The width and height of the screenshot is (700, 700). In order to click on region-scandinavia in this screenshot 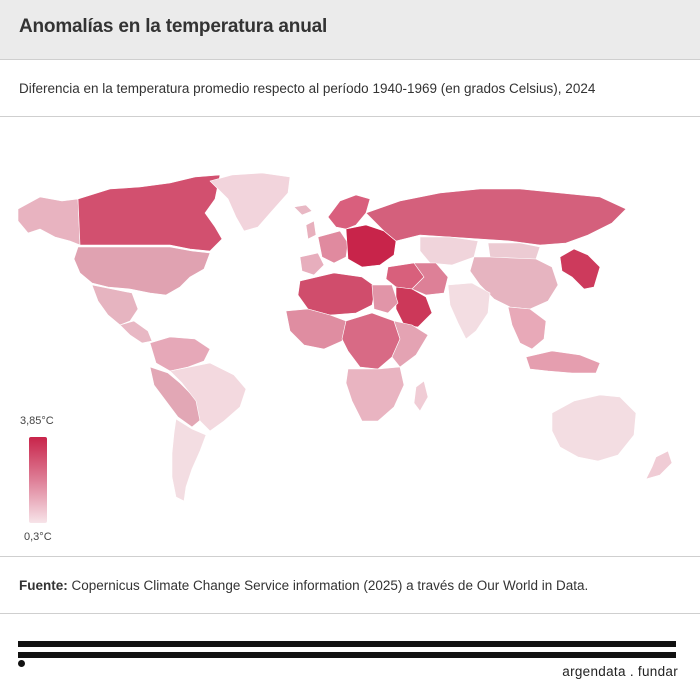, I will do `click(349, 212)`.